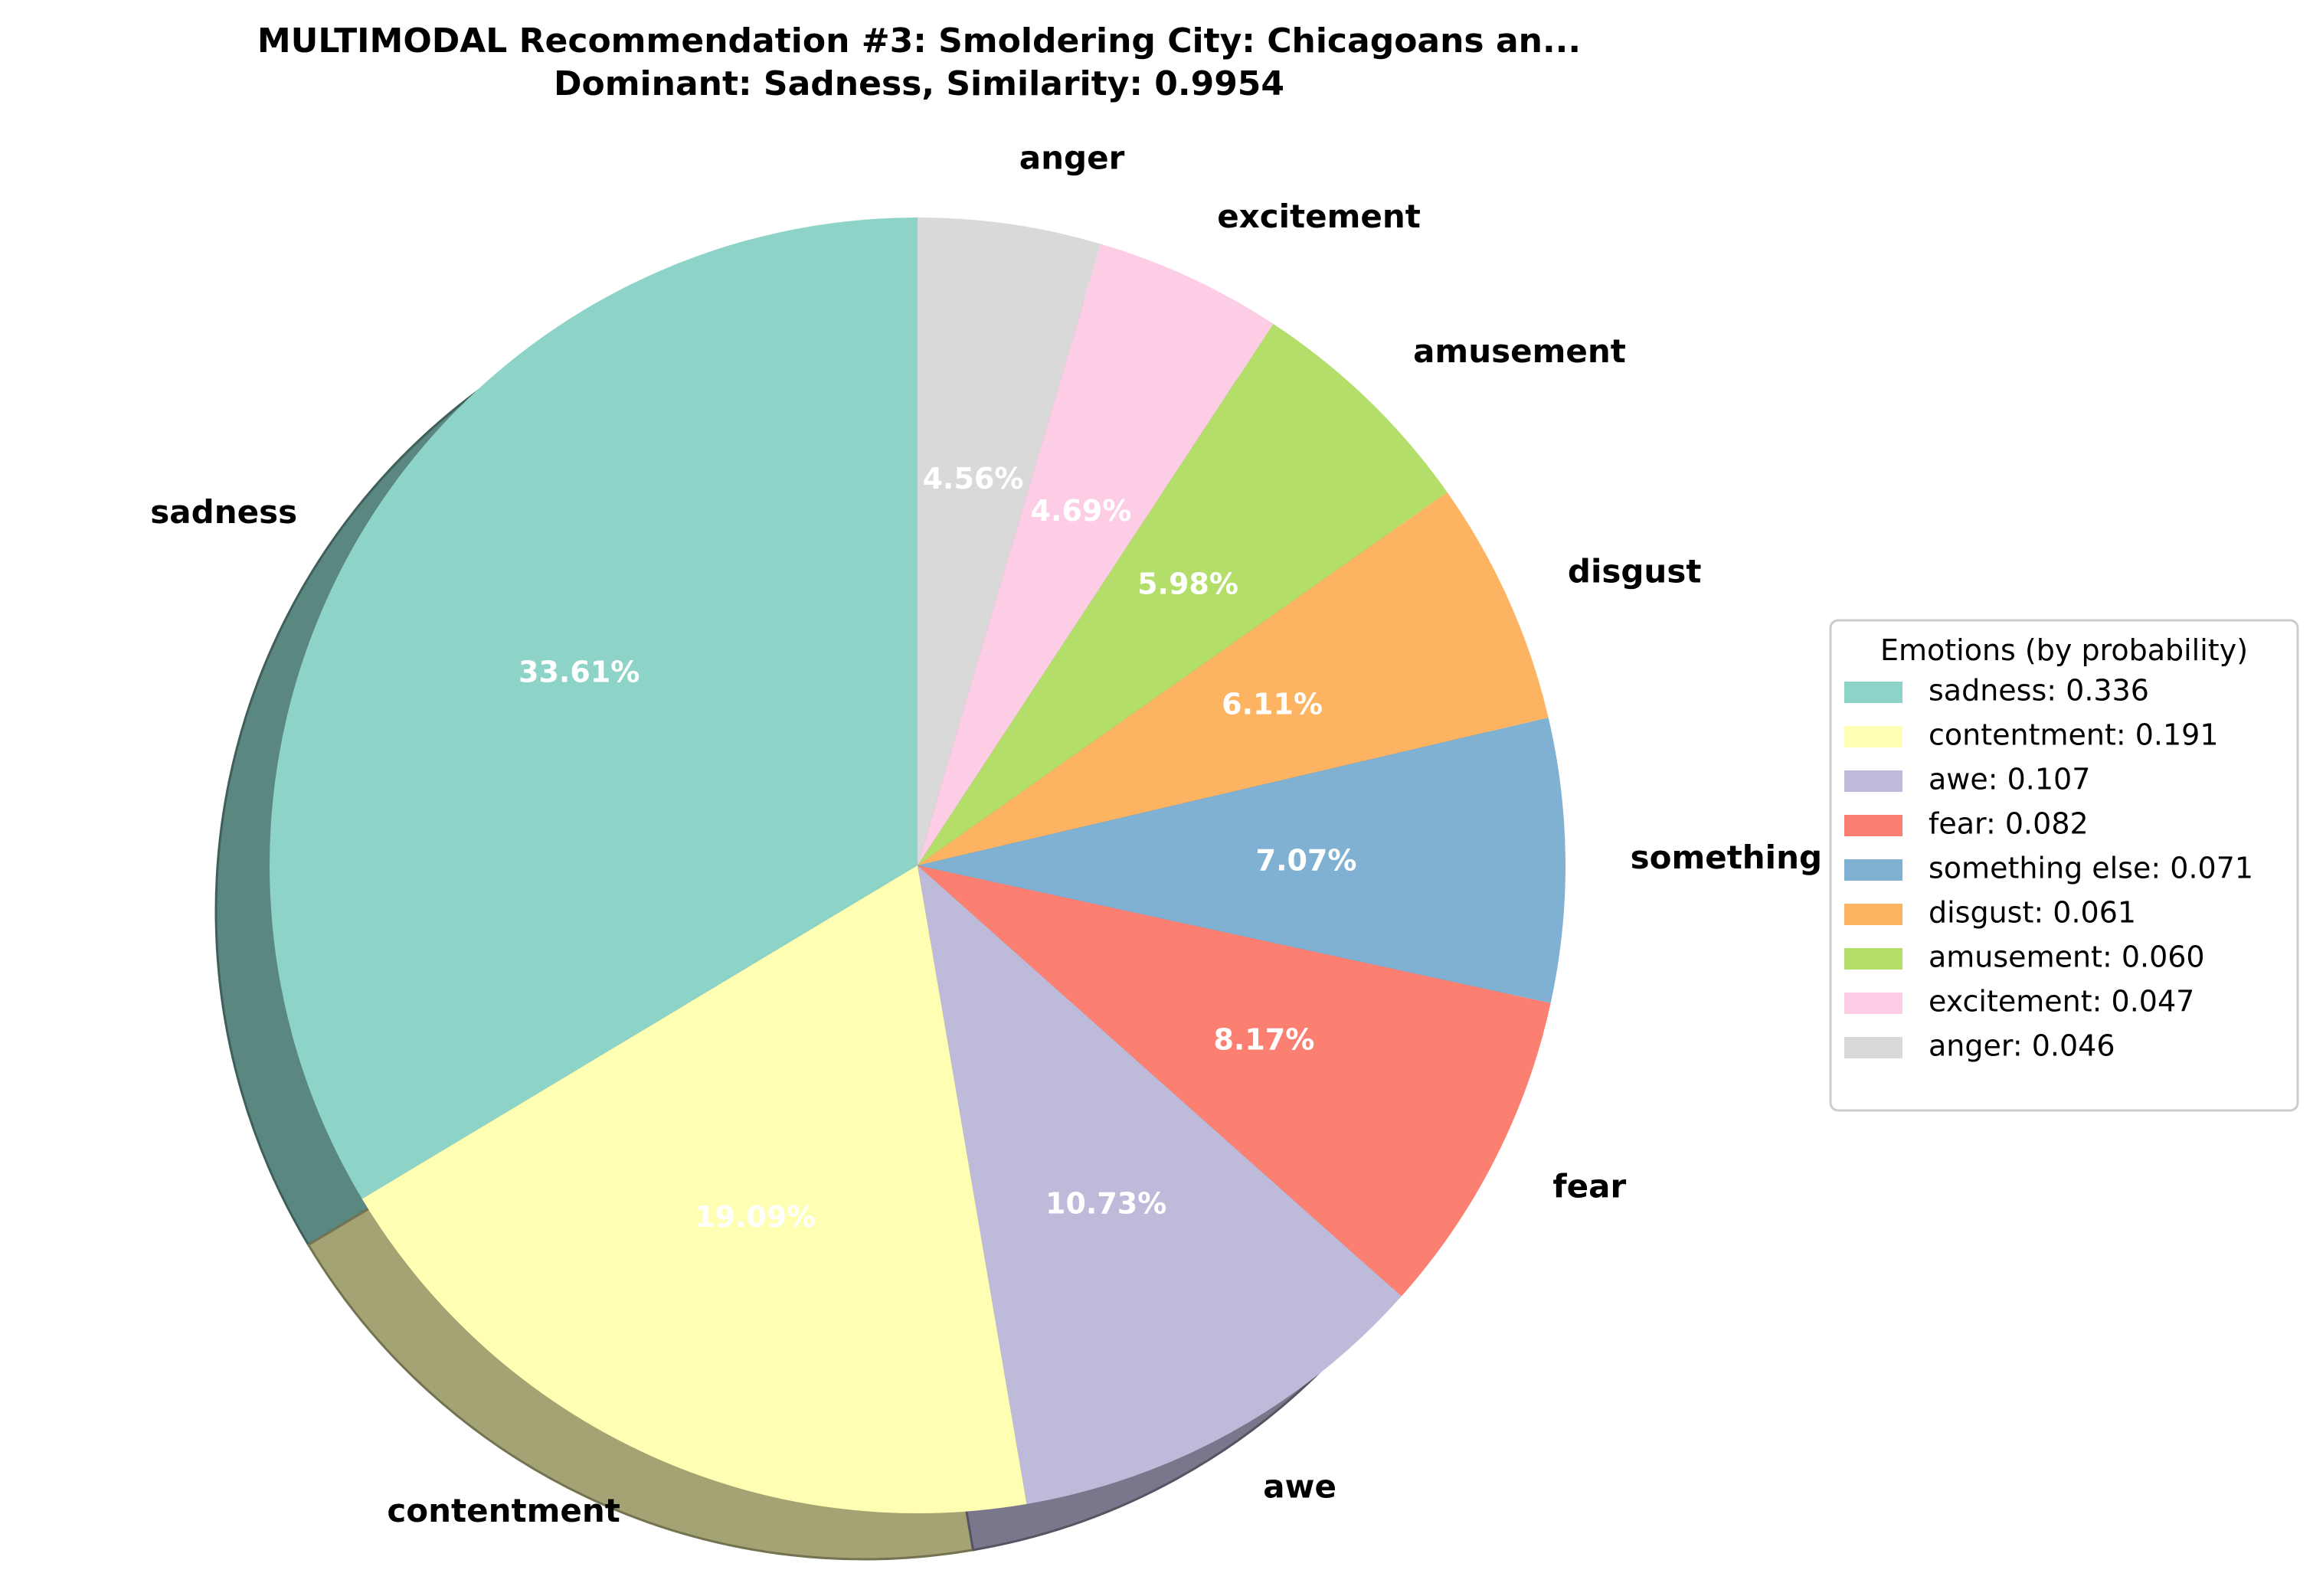  I want to click on legend-swatch-awe, so click(1873, 781).